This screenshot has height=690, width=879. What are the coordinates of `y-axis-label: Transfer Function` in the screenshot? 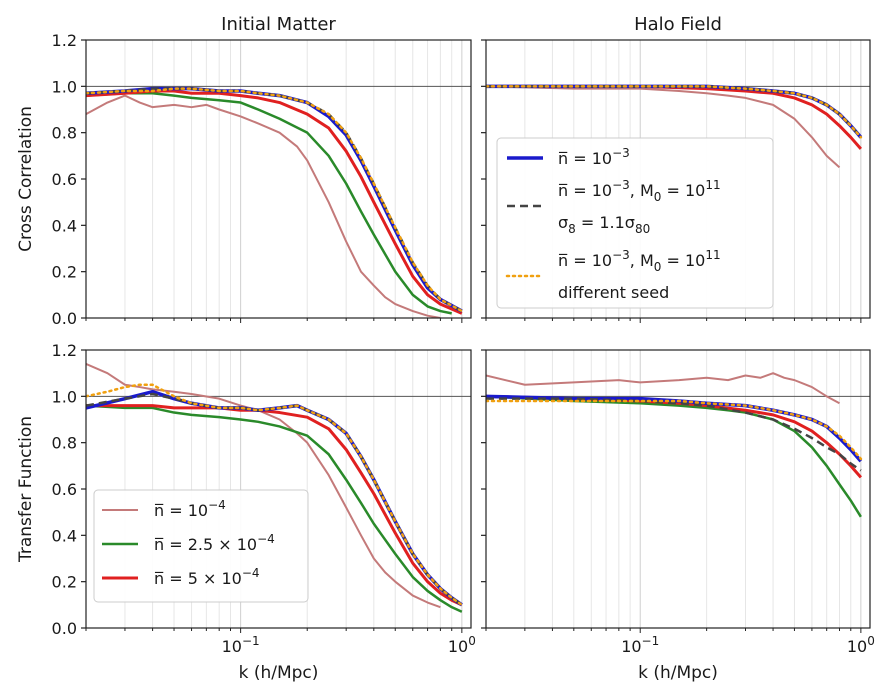 It's located at (26, 489).